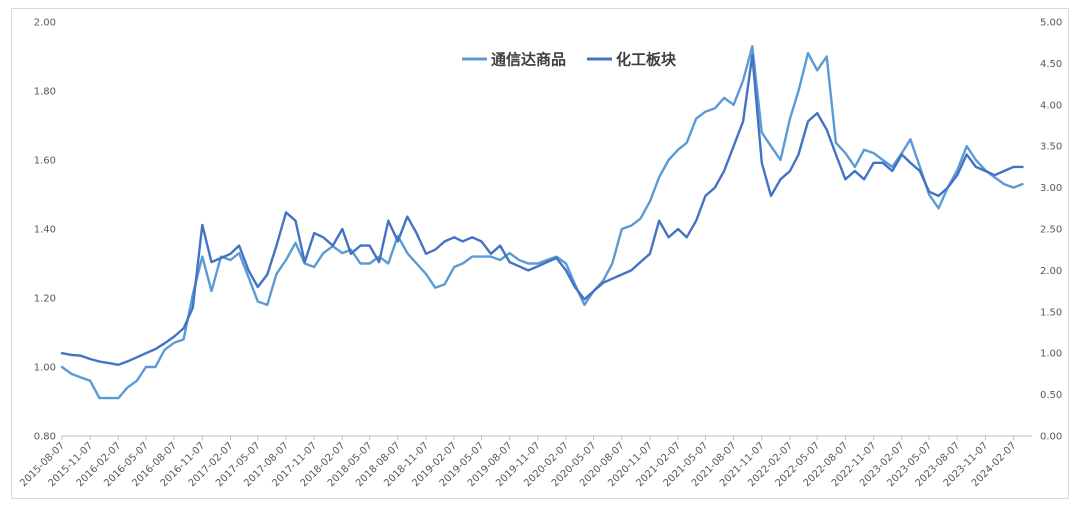 The width and height of the screenshot is (1080, 510). What do you see at coordinates (1051, 354) in the screenshot?
I see `y-right-tick-label: 1.00` at bounding box center [1051, 354].